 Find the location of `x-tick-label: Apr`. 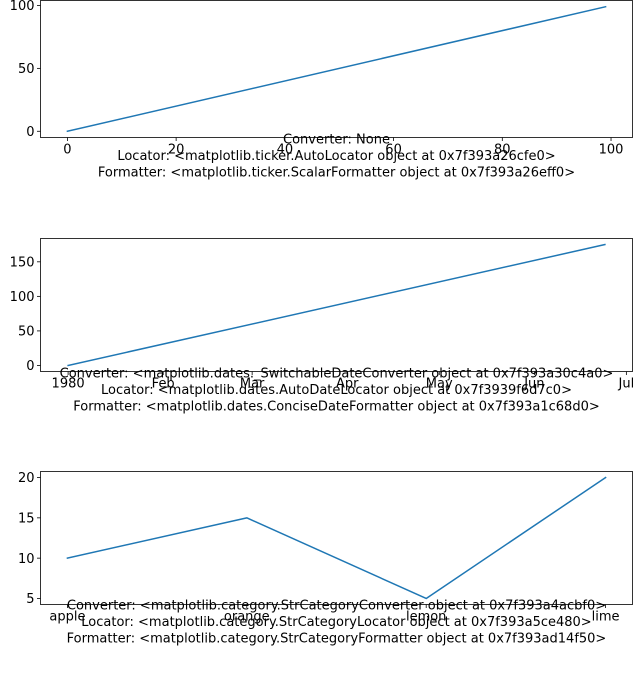

x-tick-label: Apr is located at coordinates (347, 384).